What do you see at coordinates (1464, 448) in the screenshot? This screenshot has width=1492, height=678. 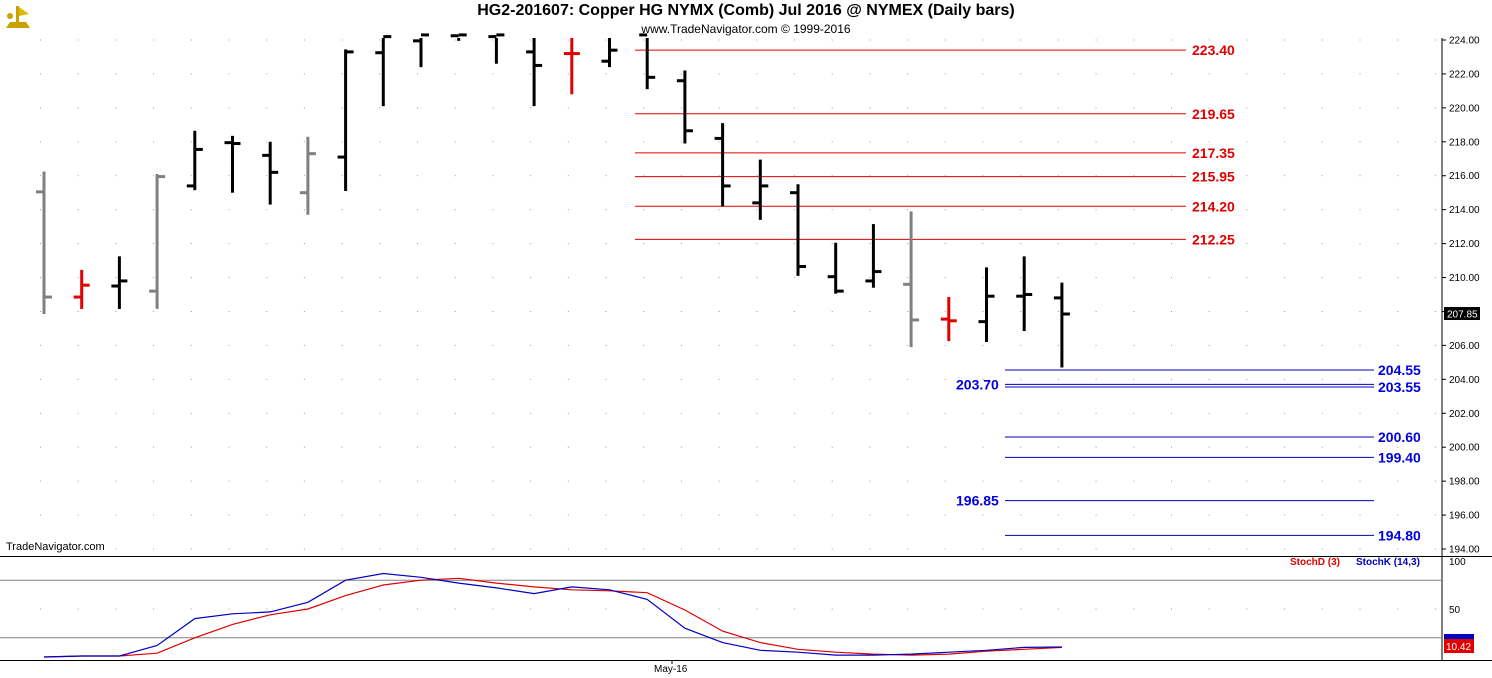 I see `y-tick-label: 200.00` at bounding box center [1464, 448].